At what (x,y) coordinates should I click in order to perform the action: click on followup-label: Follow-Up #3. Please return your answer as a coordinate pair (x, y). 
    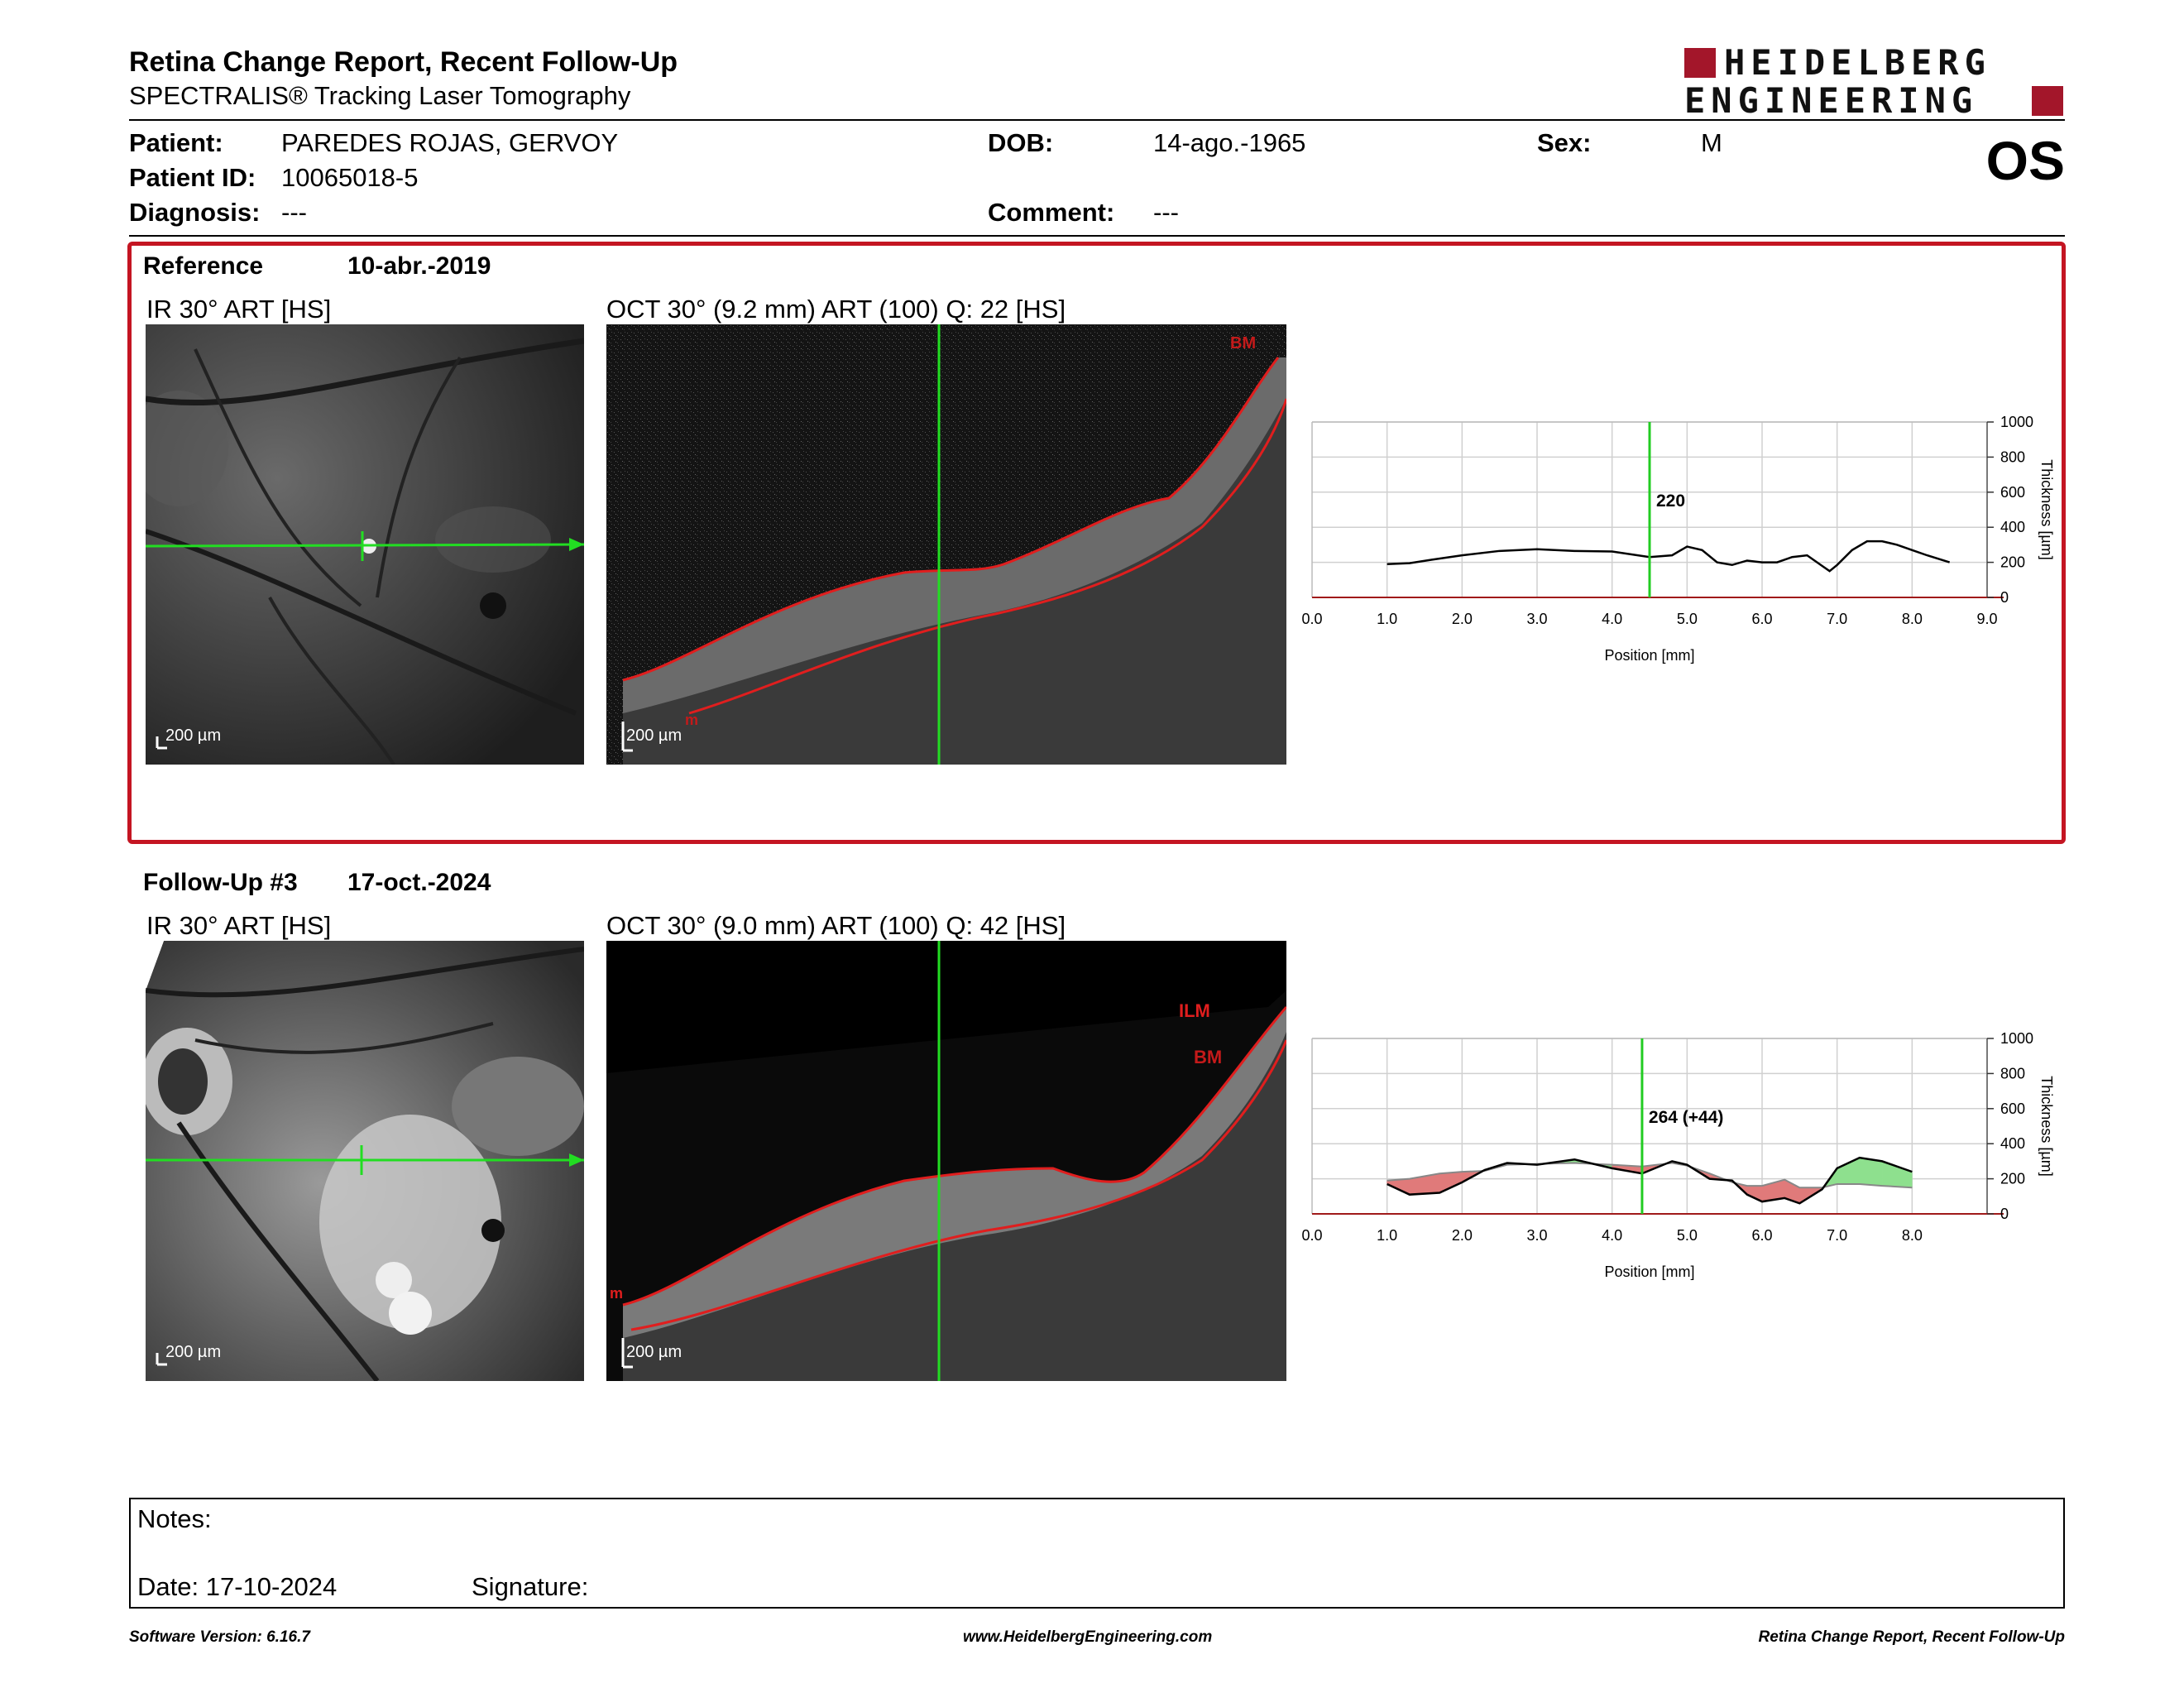
    Looking at the image, I should click on (220, 882).